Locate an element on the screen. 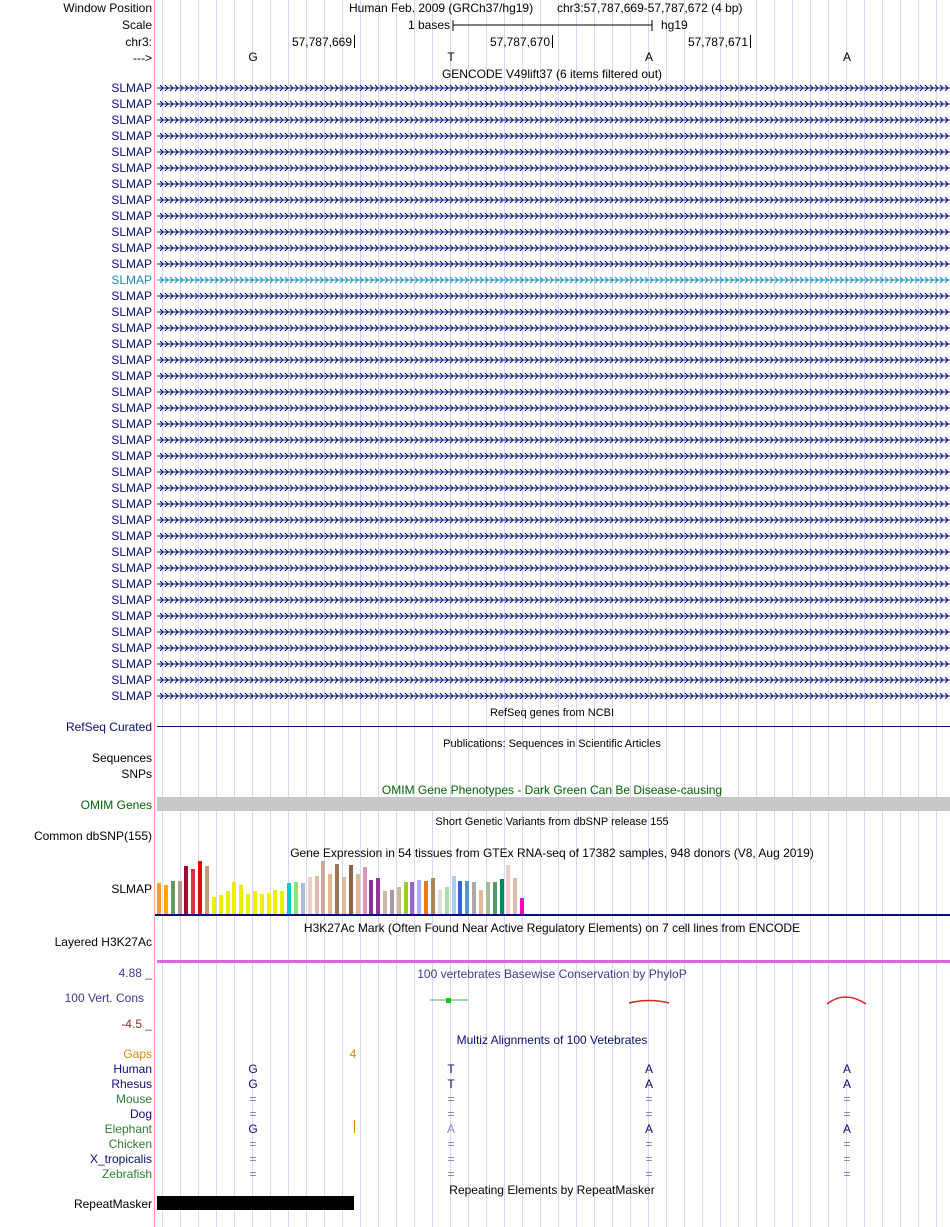 This screenshot has height=1227, width=950. phylop-signal is located at coordinates (552, 1000).